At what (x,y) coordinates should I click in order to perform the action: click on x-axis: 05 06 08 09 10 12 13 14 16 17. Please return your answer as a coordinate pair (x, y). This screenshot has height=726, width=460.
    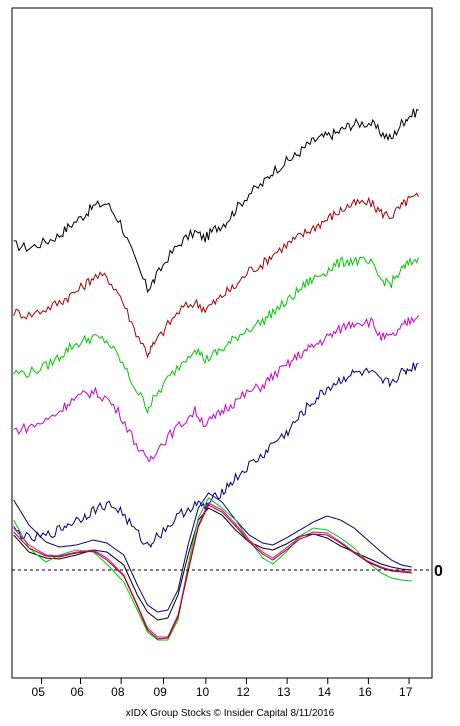
    Looking at the image, I should click on (222, 688).